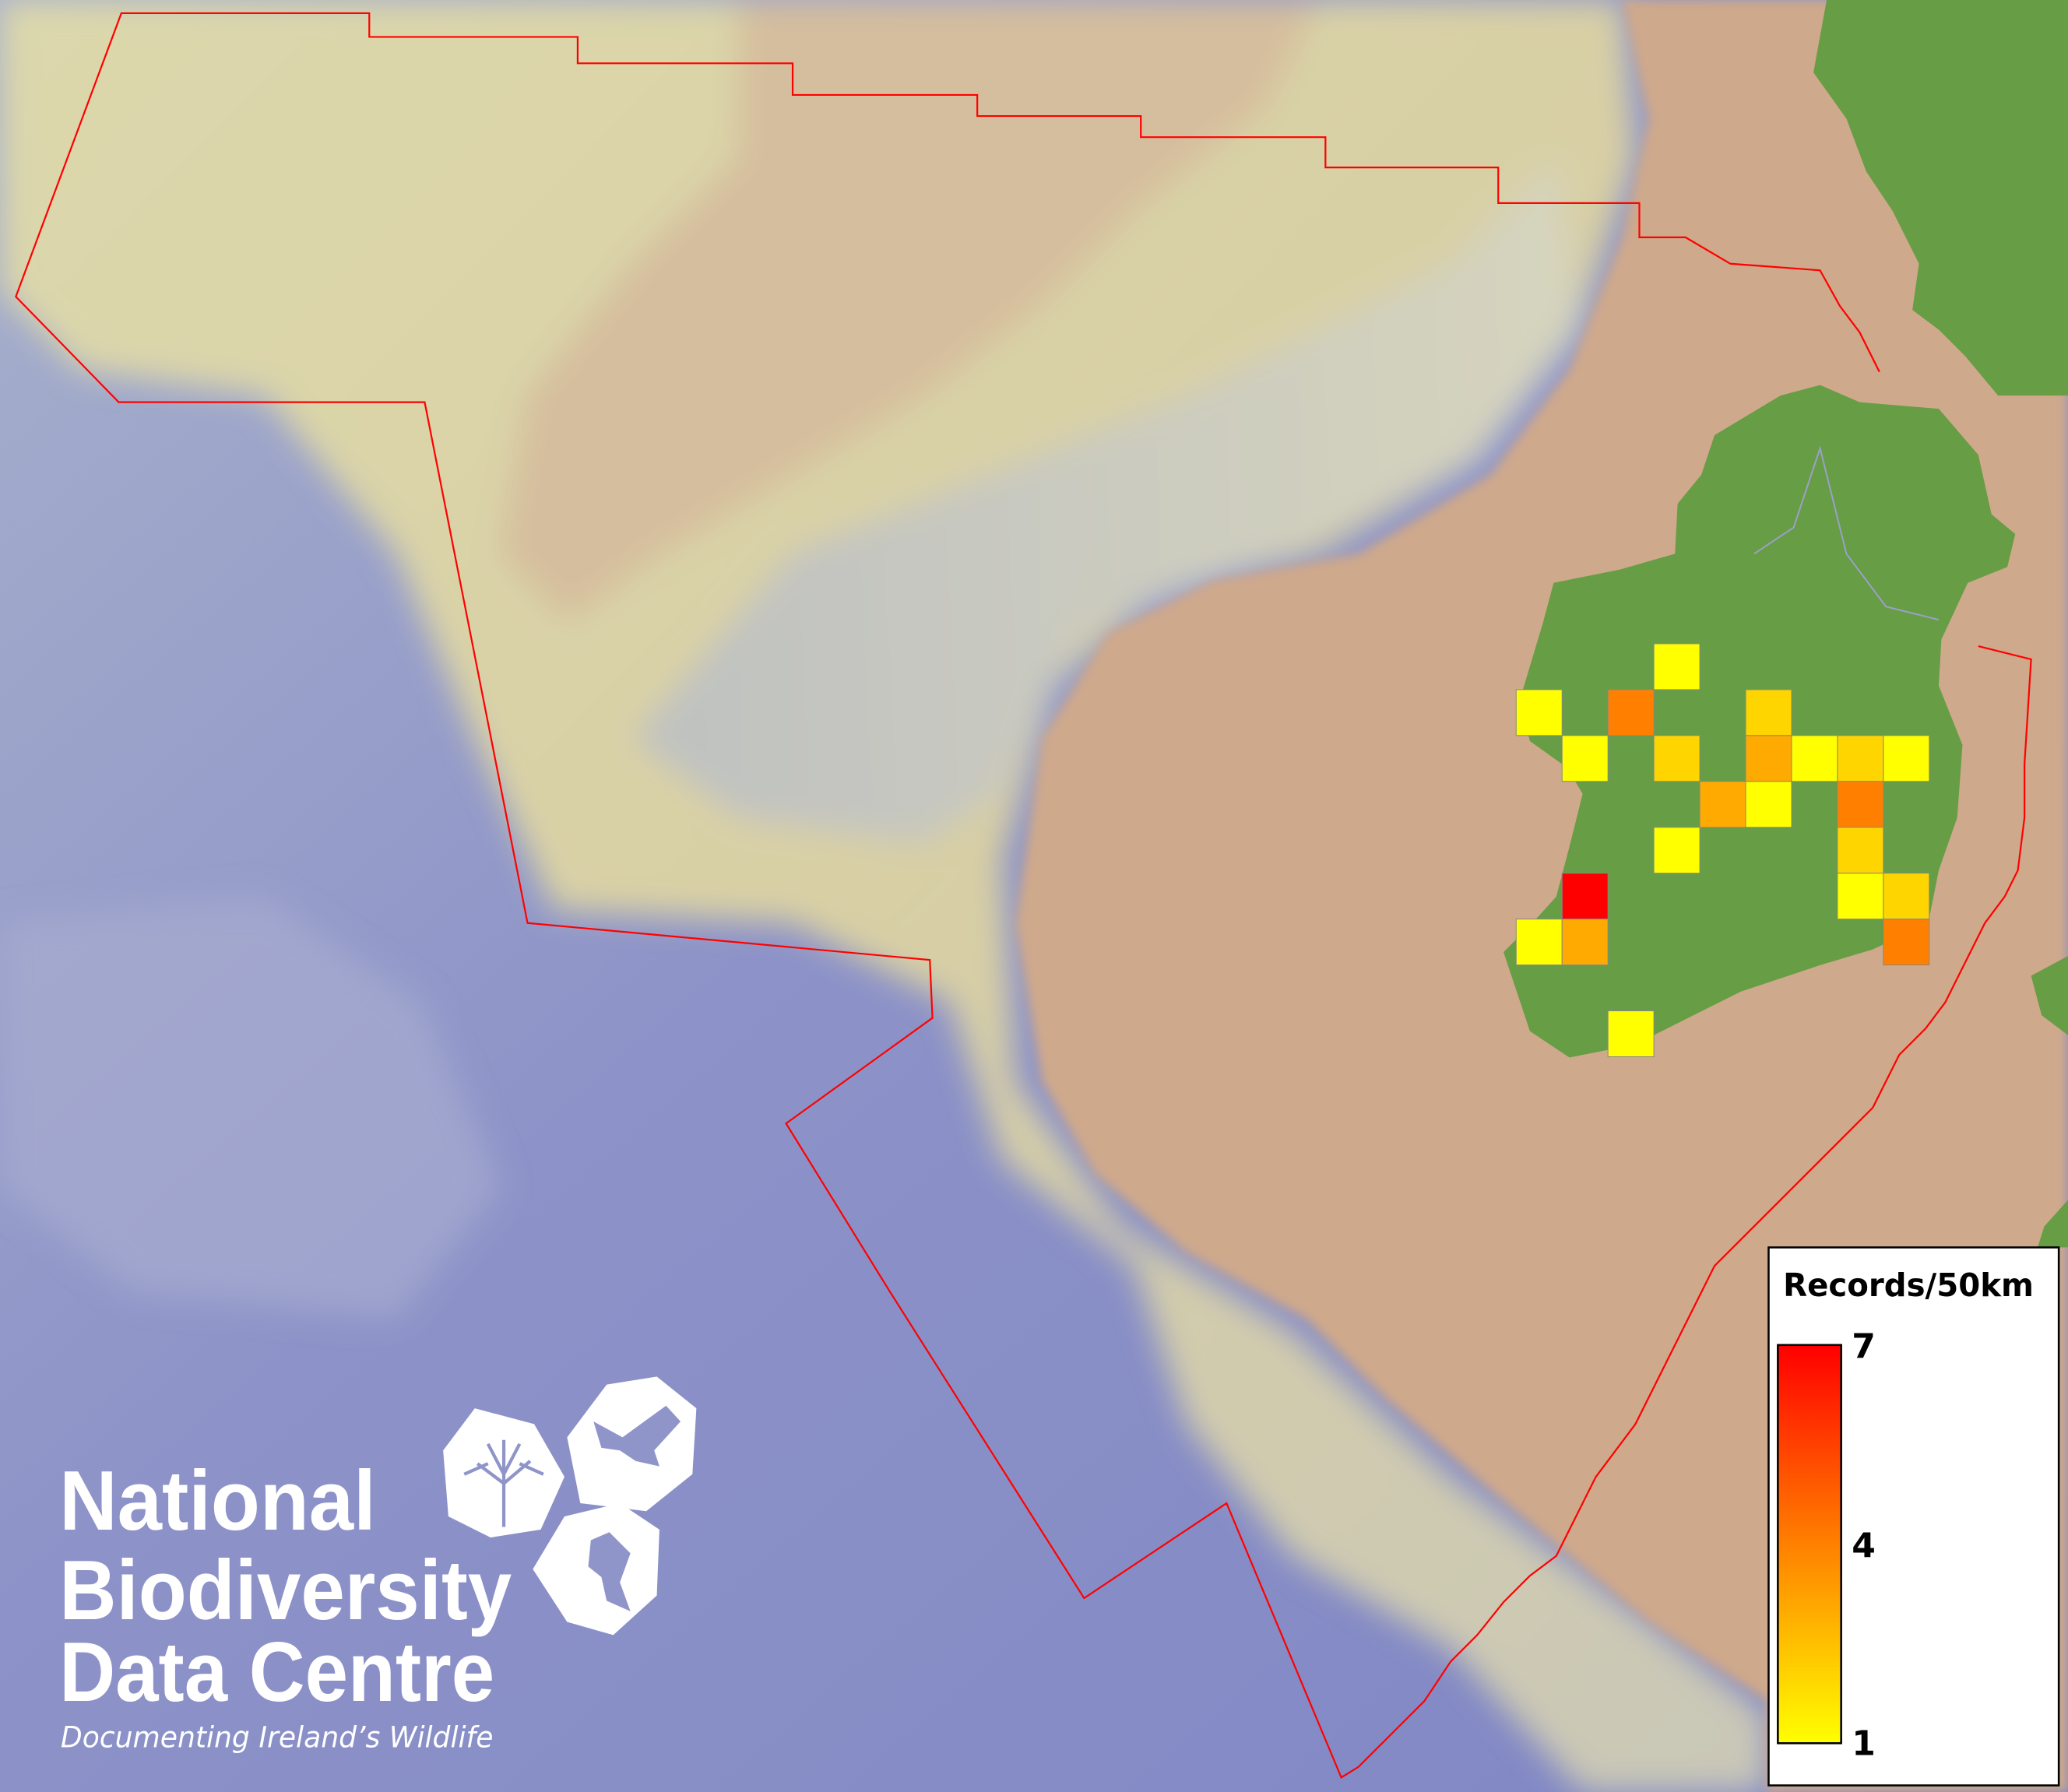 The width and height of the screenshot is (2068, 1792). I want to click on legend-mid-label: 4, so click(1864, 1545).